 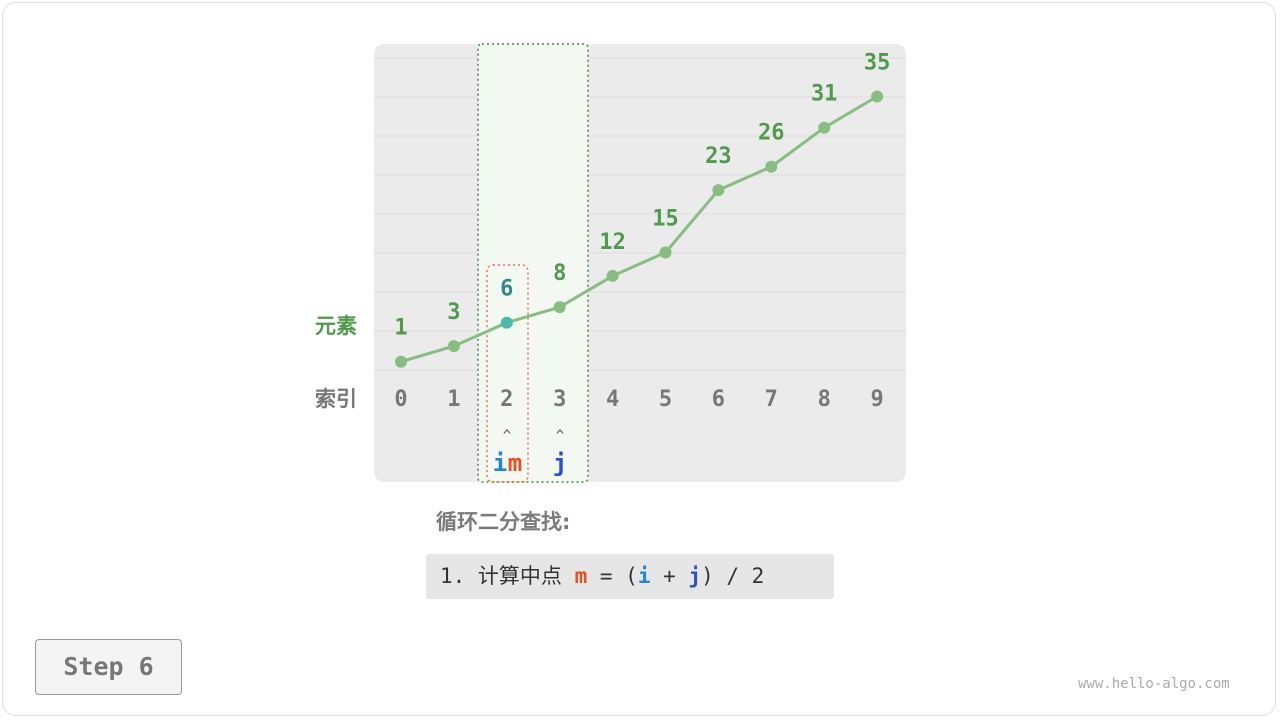 What do you see at coordinates (581, 576) in the screenshot?
I see `code-m: m` at bounding box center [581, 576].